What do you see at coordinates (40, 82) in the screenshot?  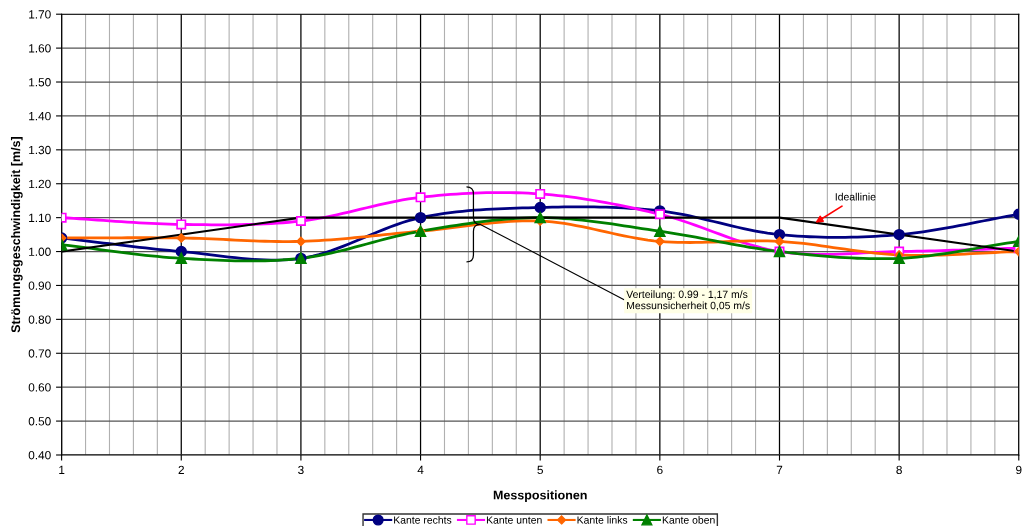 I see `y-tick-label: 1.50` at bounding box center [40, 82].